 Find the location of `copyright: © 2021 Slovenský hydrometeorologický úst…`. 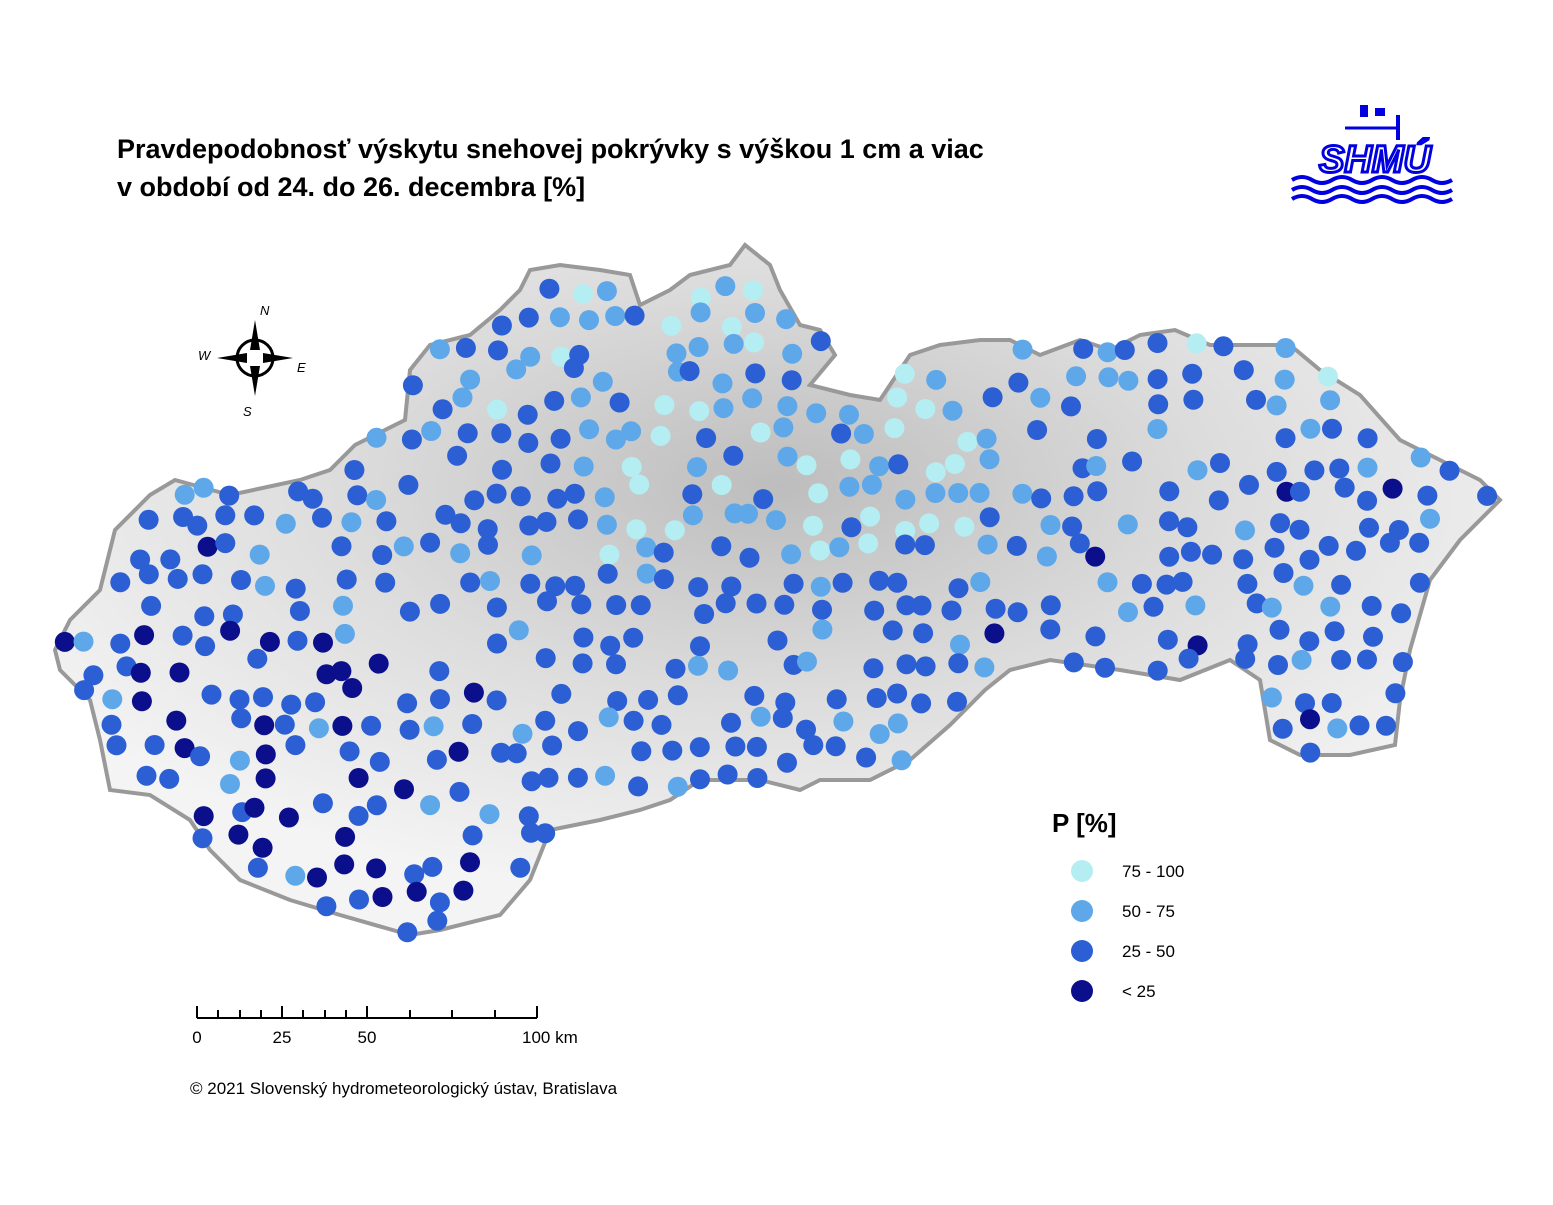

copyright: © 2021 Slovenský hydrometeorologický úst… is located at coordinates (404, 1088).